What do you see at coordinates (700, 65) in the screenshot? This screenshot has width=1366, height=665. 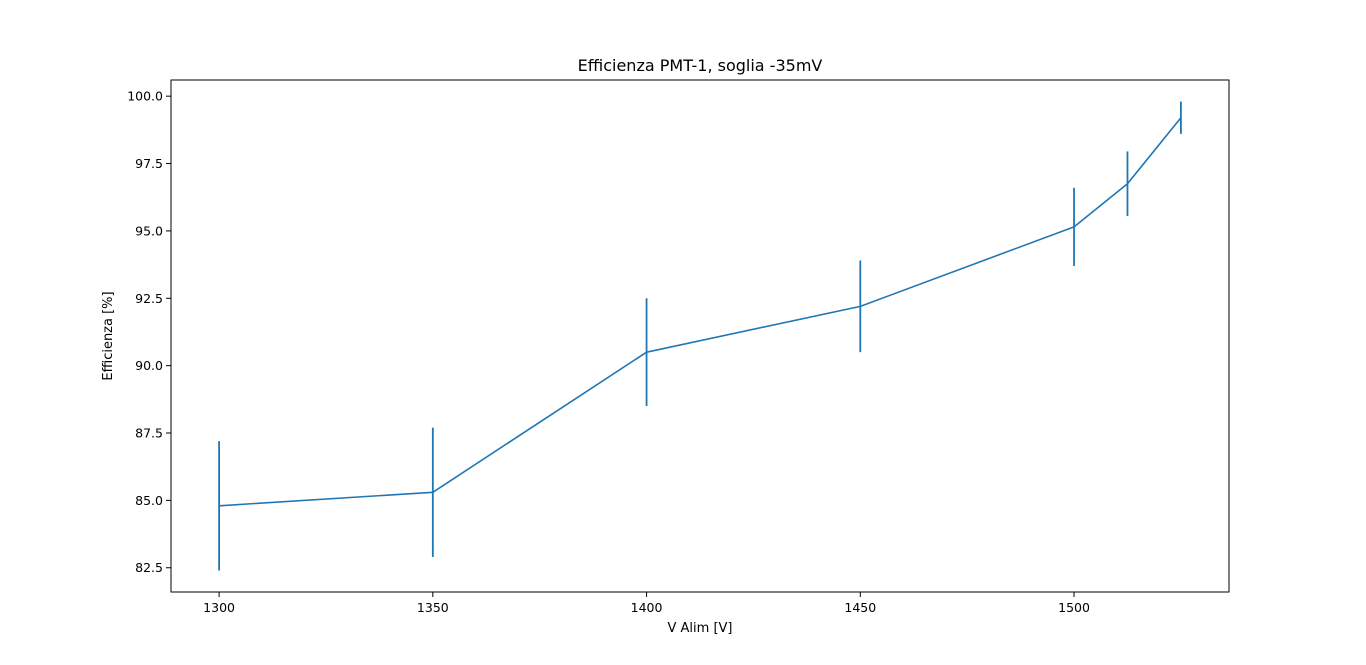 I see `chart-title: Efficienza PMT-1, soglia -35mV` at bounding box center [700, 65].